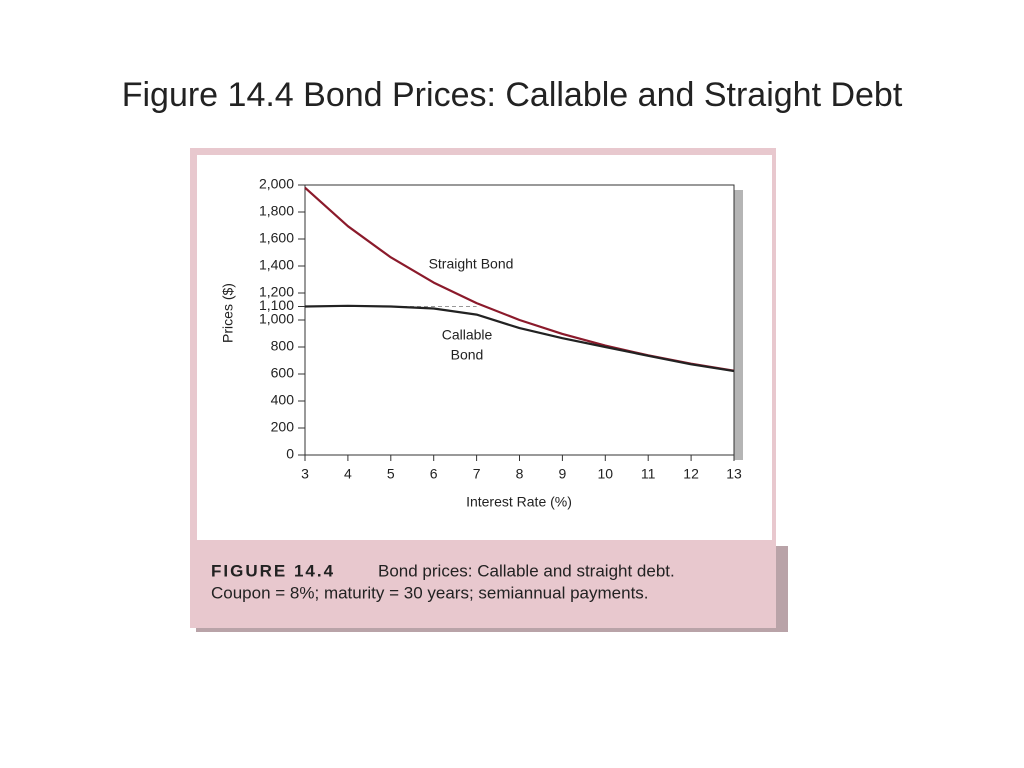 This screenshot has height=768, width=1024. Describe the element at coordinates (606, 474) in the screenshot. I see `x-tick-label: 10` at that location.